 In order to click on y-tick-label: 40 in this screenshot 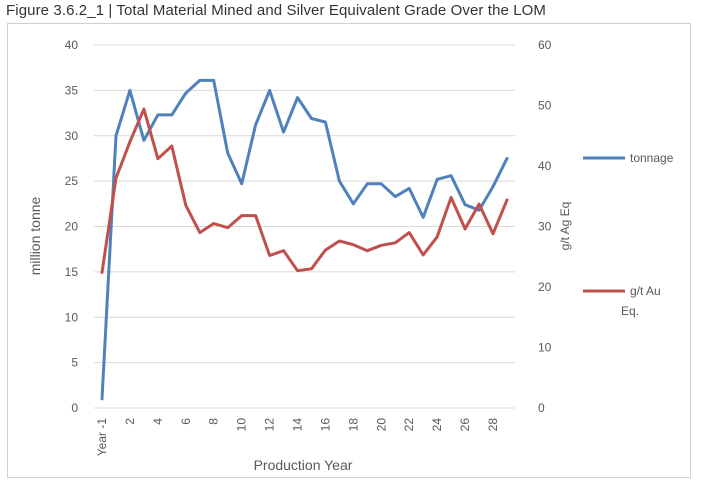, I will do `click(72, 45)`.